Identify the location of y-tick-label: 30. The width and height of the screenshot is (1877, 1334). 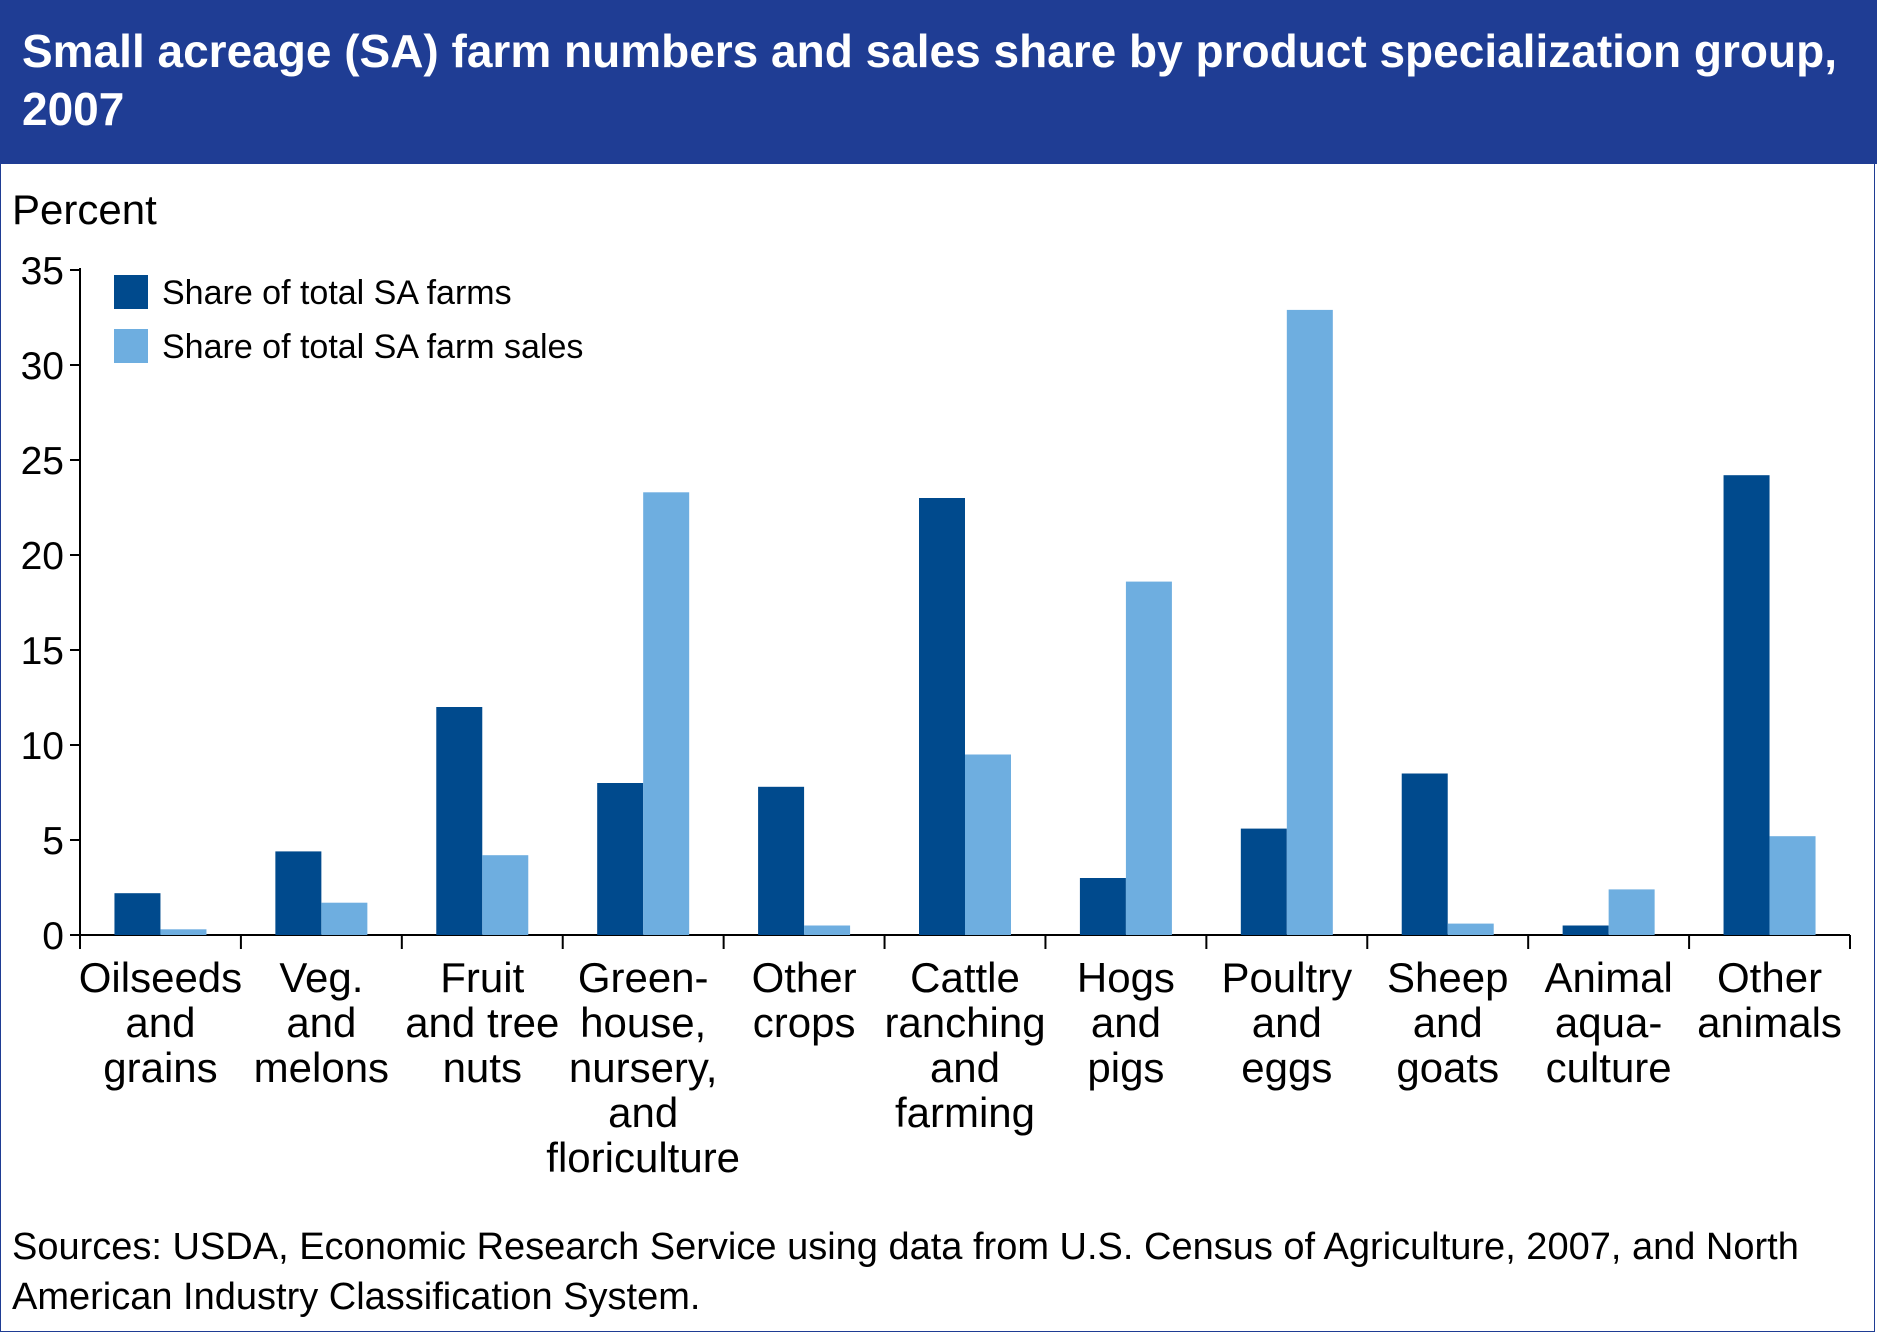
(42, 366).